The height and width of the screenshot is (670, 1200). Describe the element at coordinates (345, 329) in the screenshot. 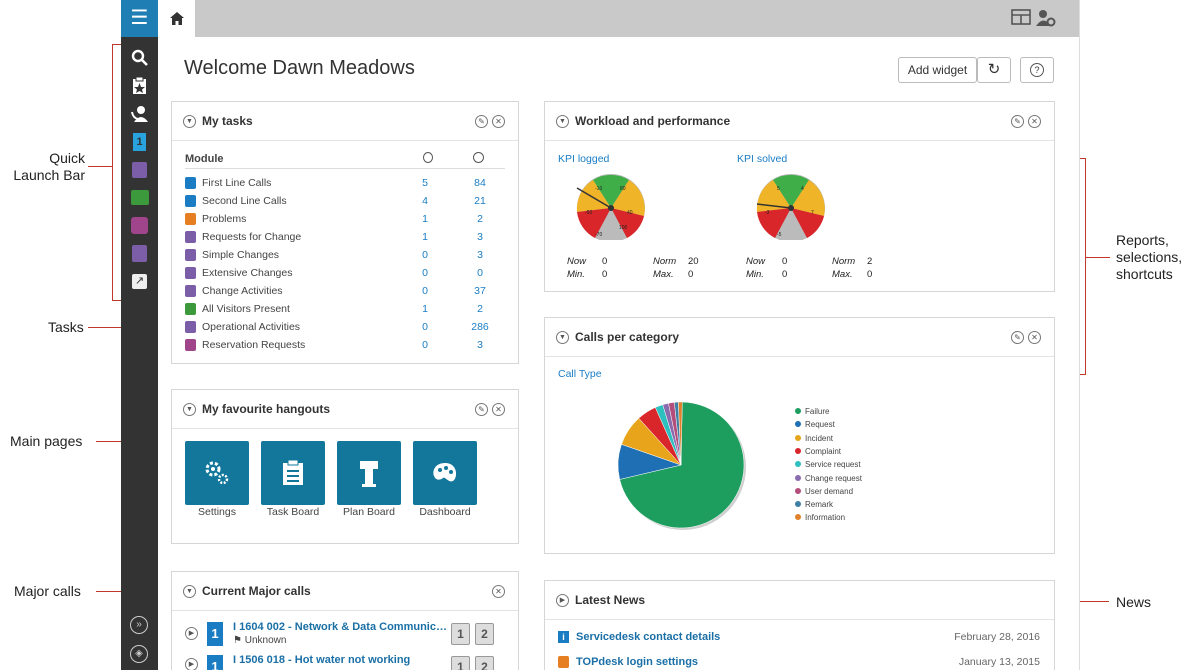

I see `task-row: Operational Activities 0 286` at that location.